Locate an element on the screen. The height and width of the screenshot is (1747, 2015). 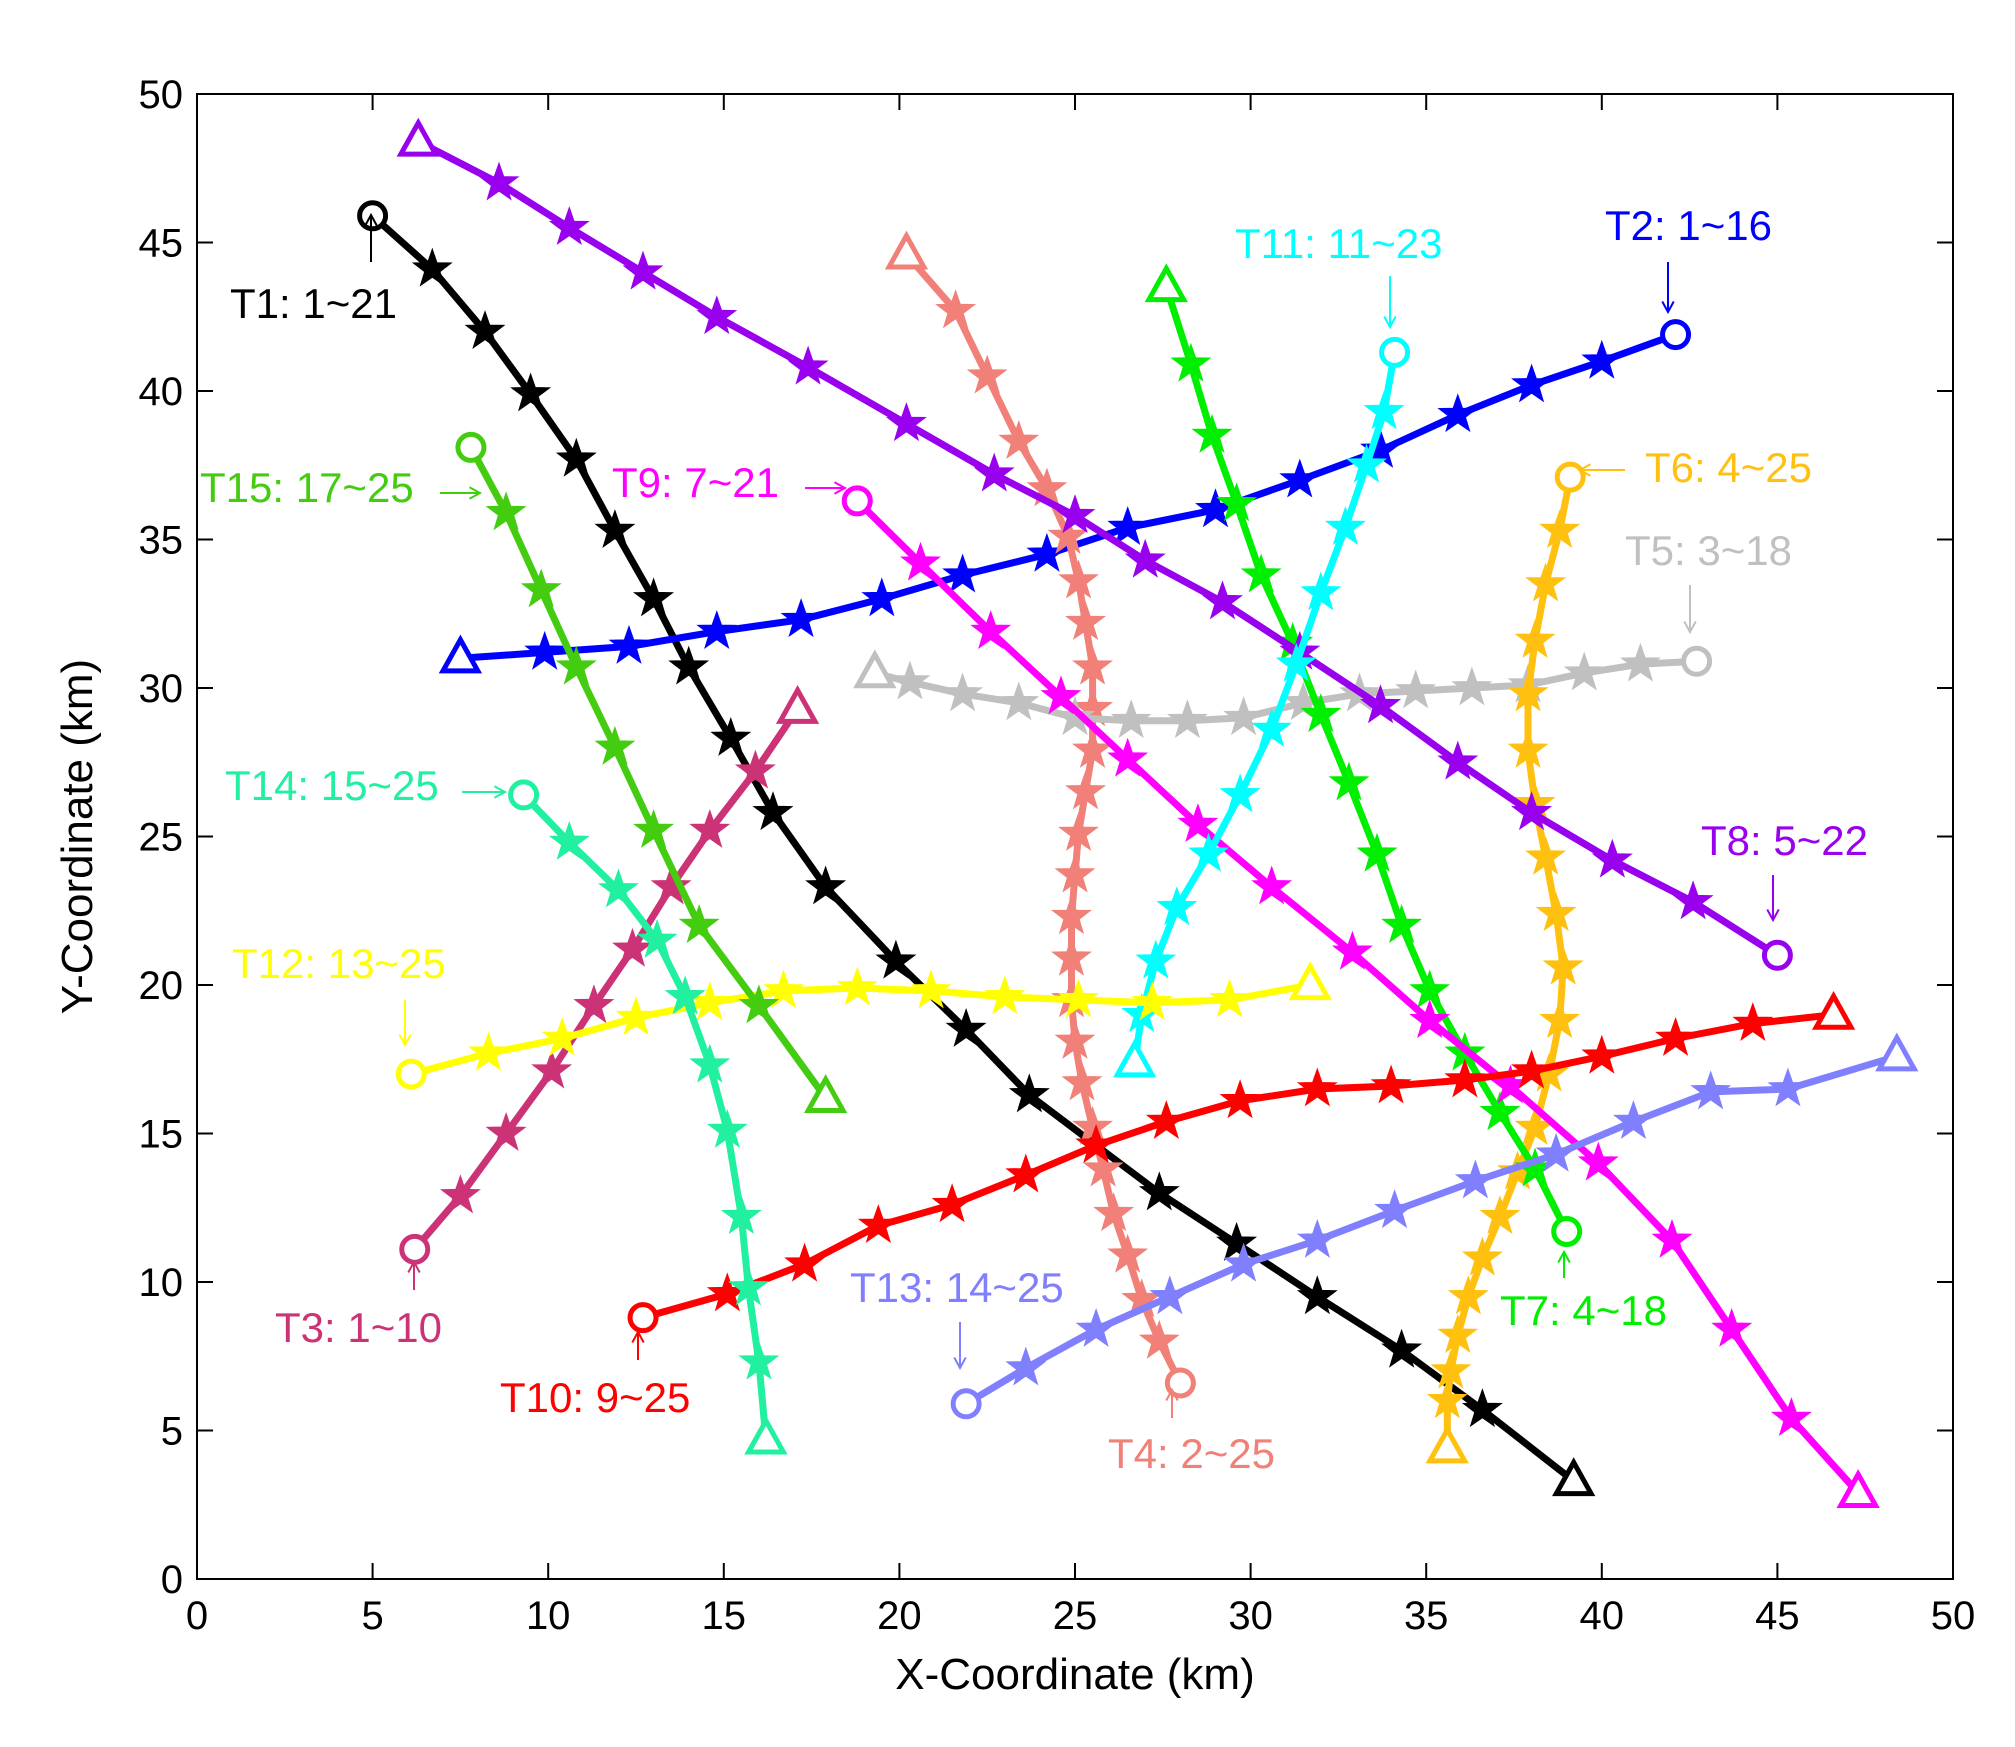
y-tick-label: 30 is located at coordinates (161, 689).